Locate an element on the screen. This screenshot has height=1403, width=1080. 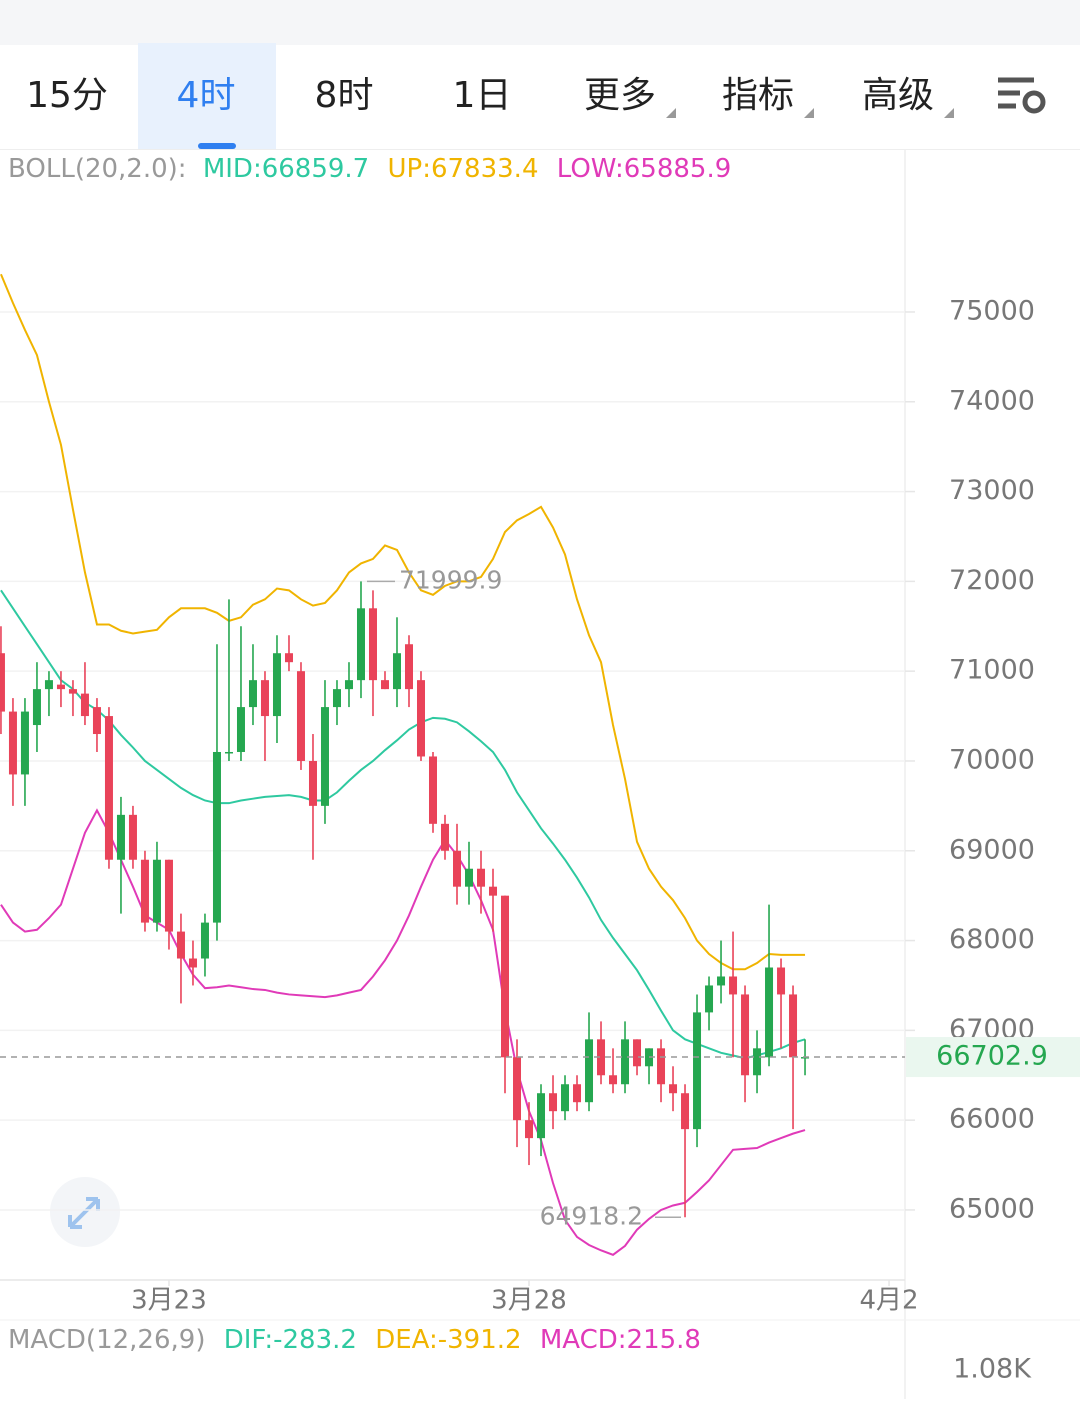
tab: 指标 is located at coordinates (758, 95).